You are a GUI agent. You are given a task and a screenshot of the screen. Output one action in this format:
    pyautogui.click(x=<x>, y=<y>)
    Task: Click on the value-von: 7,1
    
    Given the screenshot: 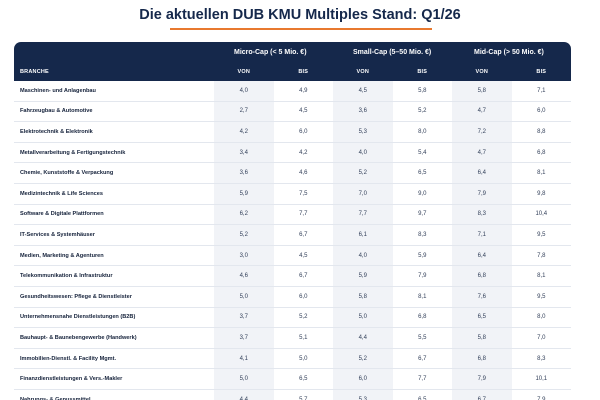 What is the action you would take?
    pyautogui.click(x=482, y=235)
    